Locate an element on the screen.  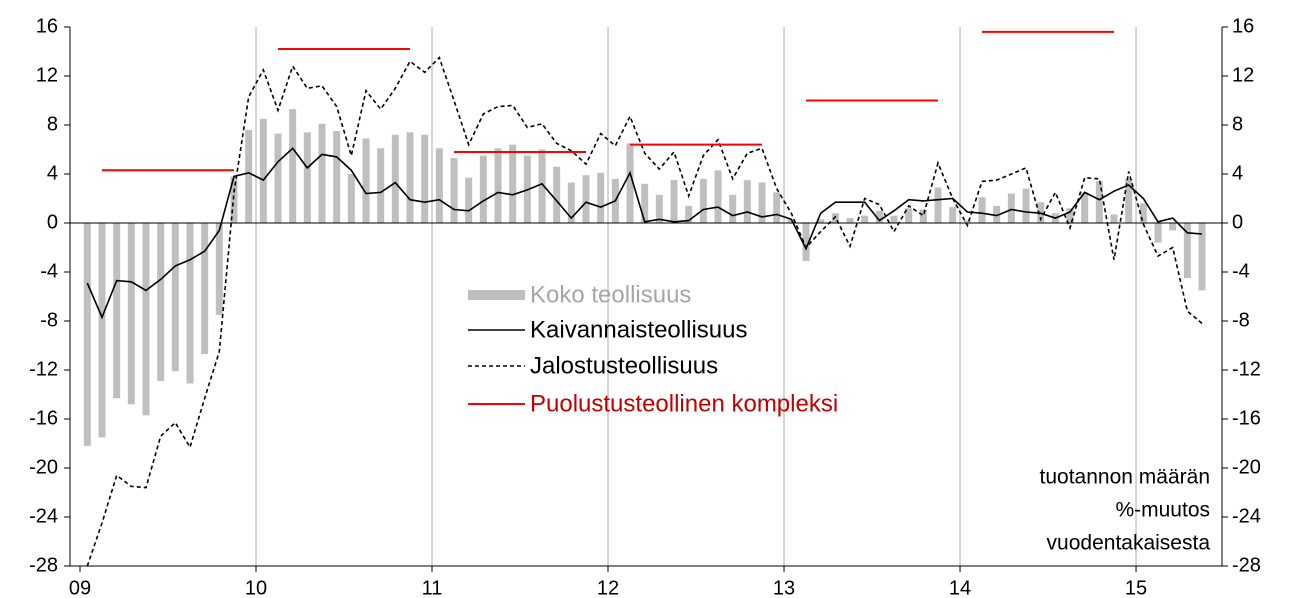
y-tick-label: 16 is located at coordinates (47, 26).